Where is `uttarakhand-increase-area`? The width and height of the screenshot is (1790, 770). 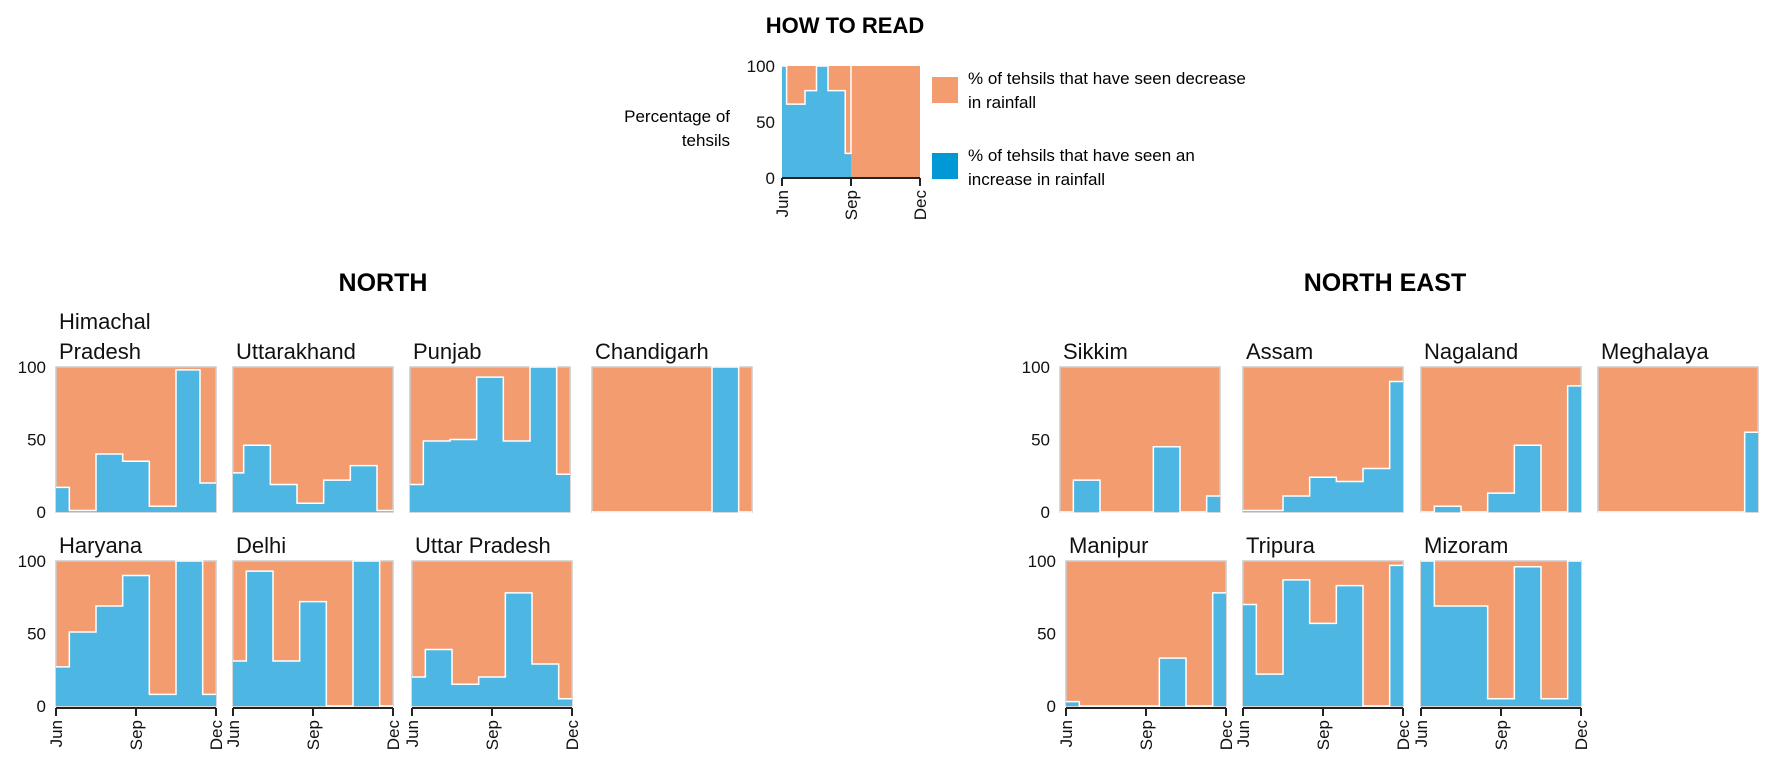
uttarakhand-increase-area is located at coordinates (313, 478).